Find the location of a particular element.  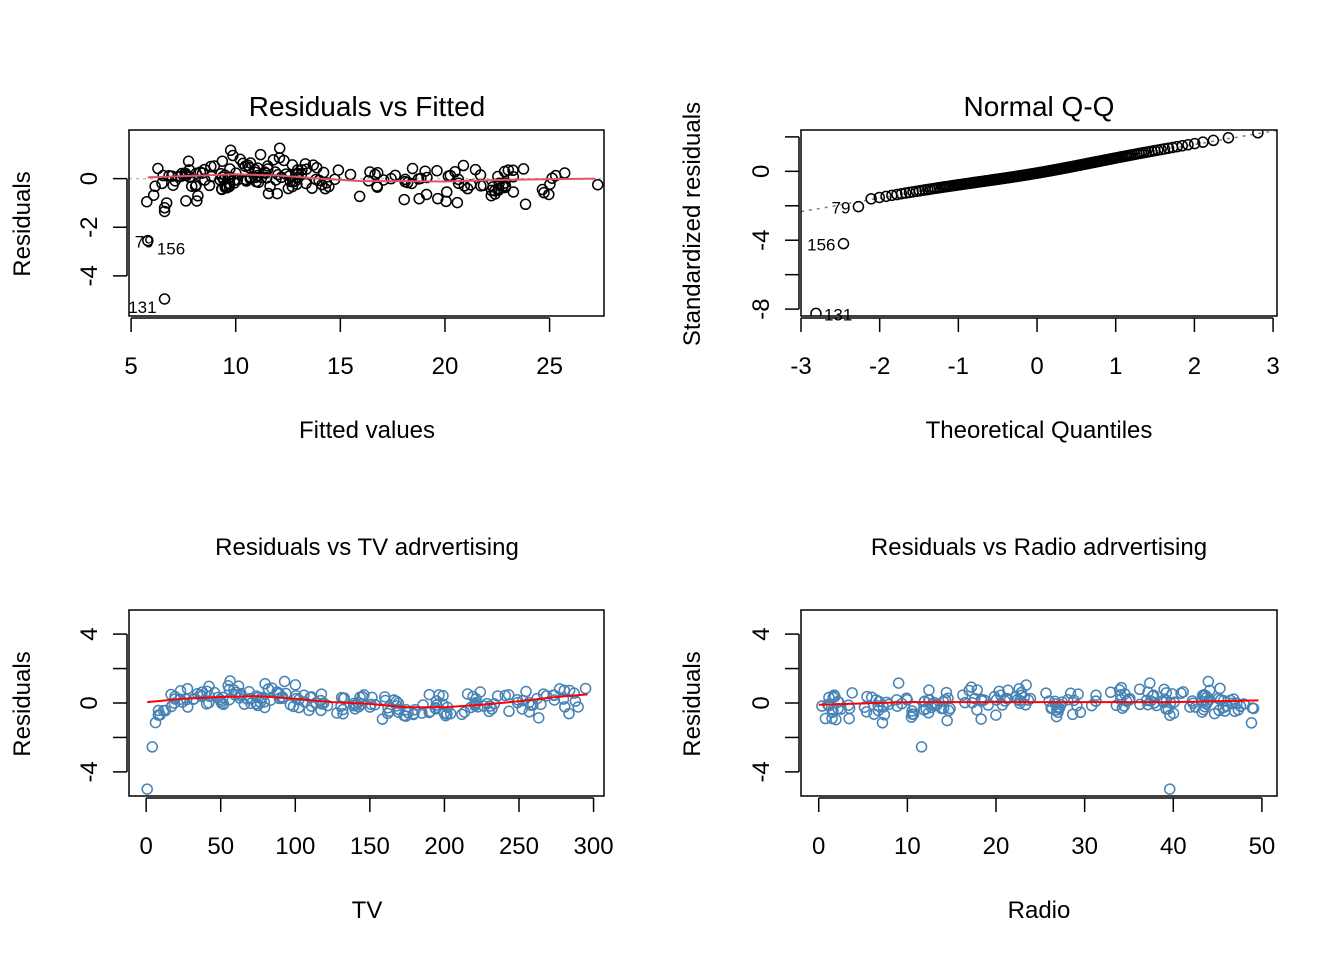

x-tick-label: 25 is located at coordinates (549, 366).